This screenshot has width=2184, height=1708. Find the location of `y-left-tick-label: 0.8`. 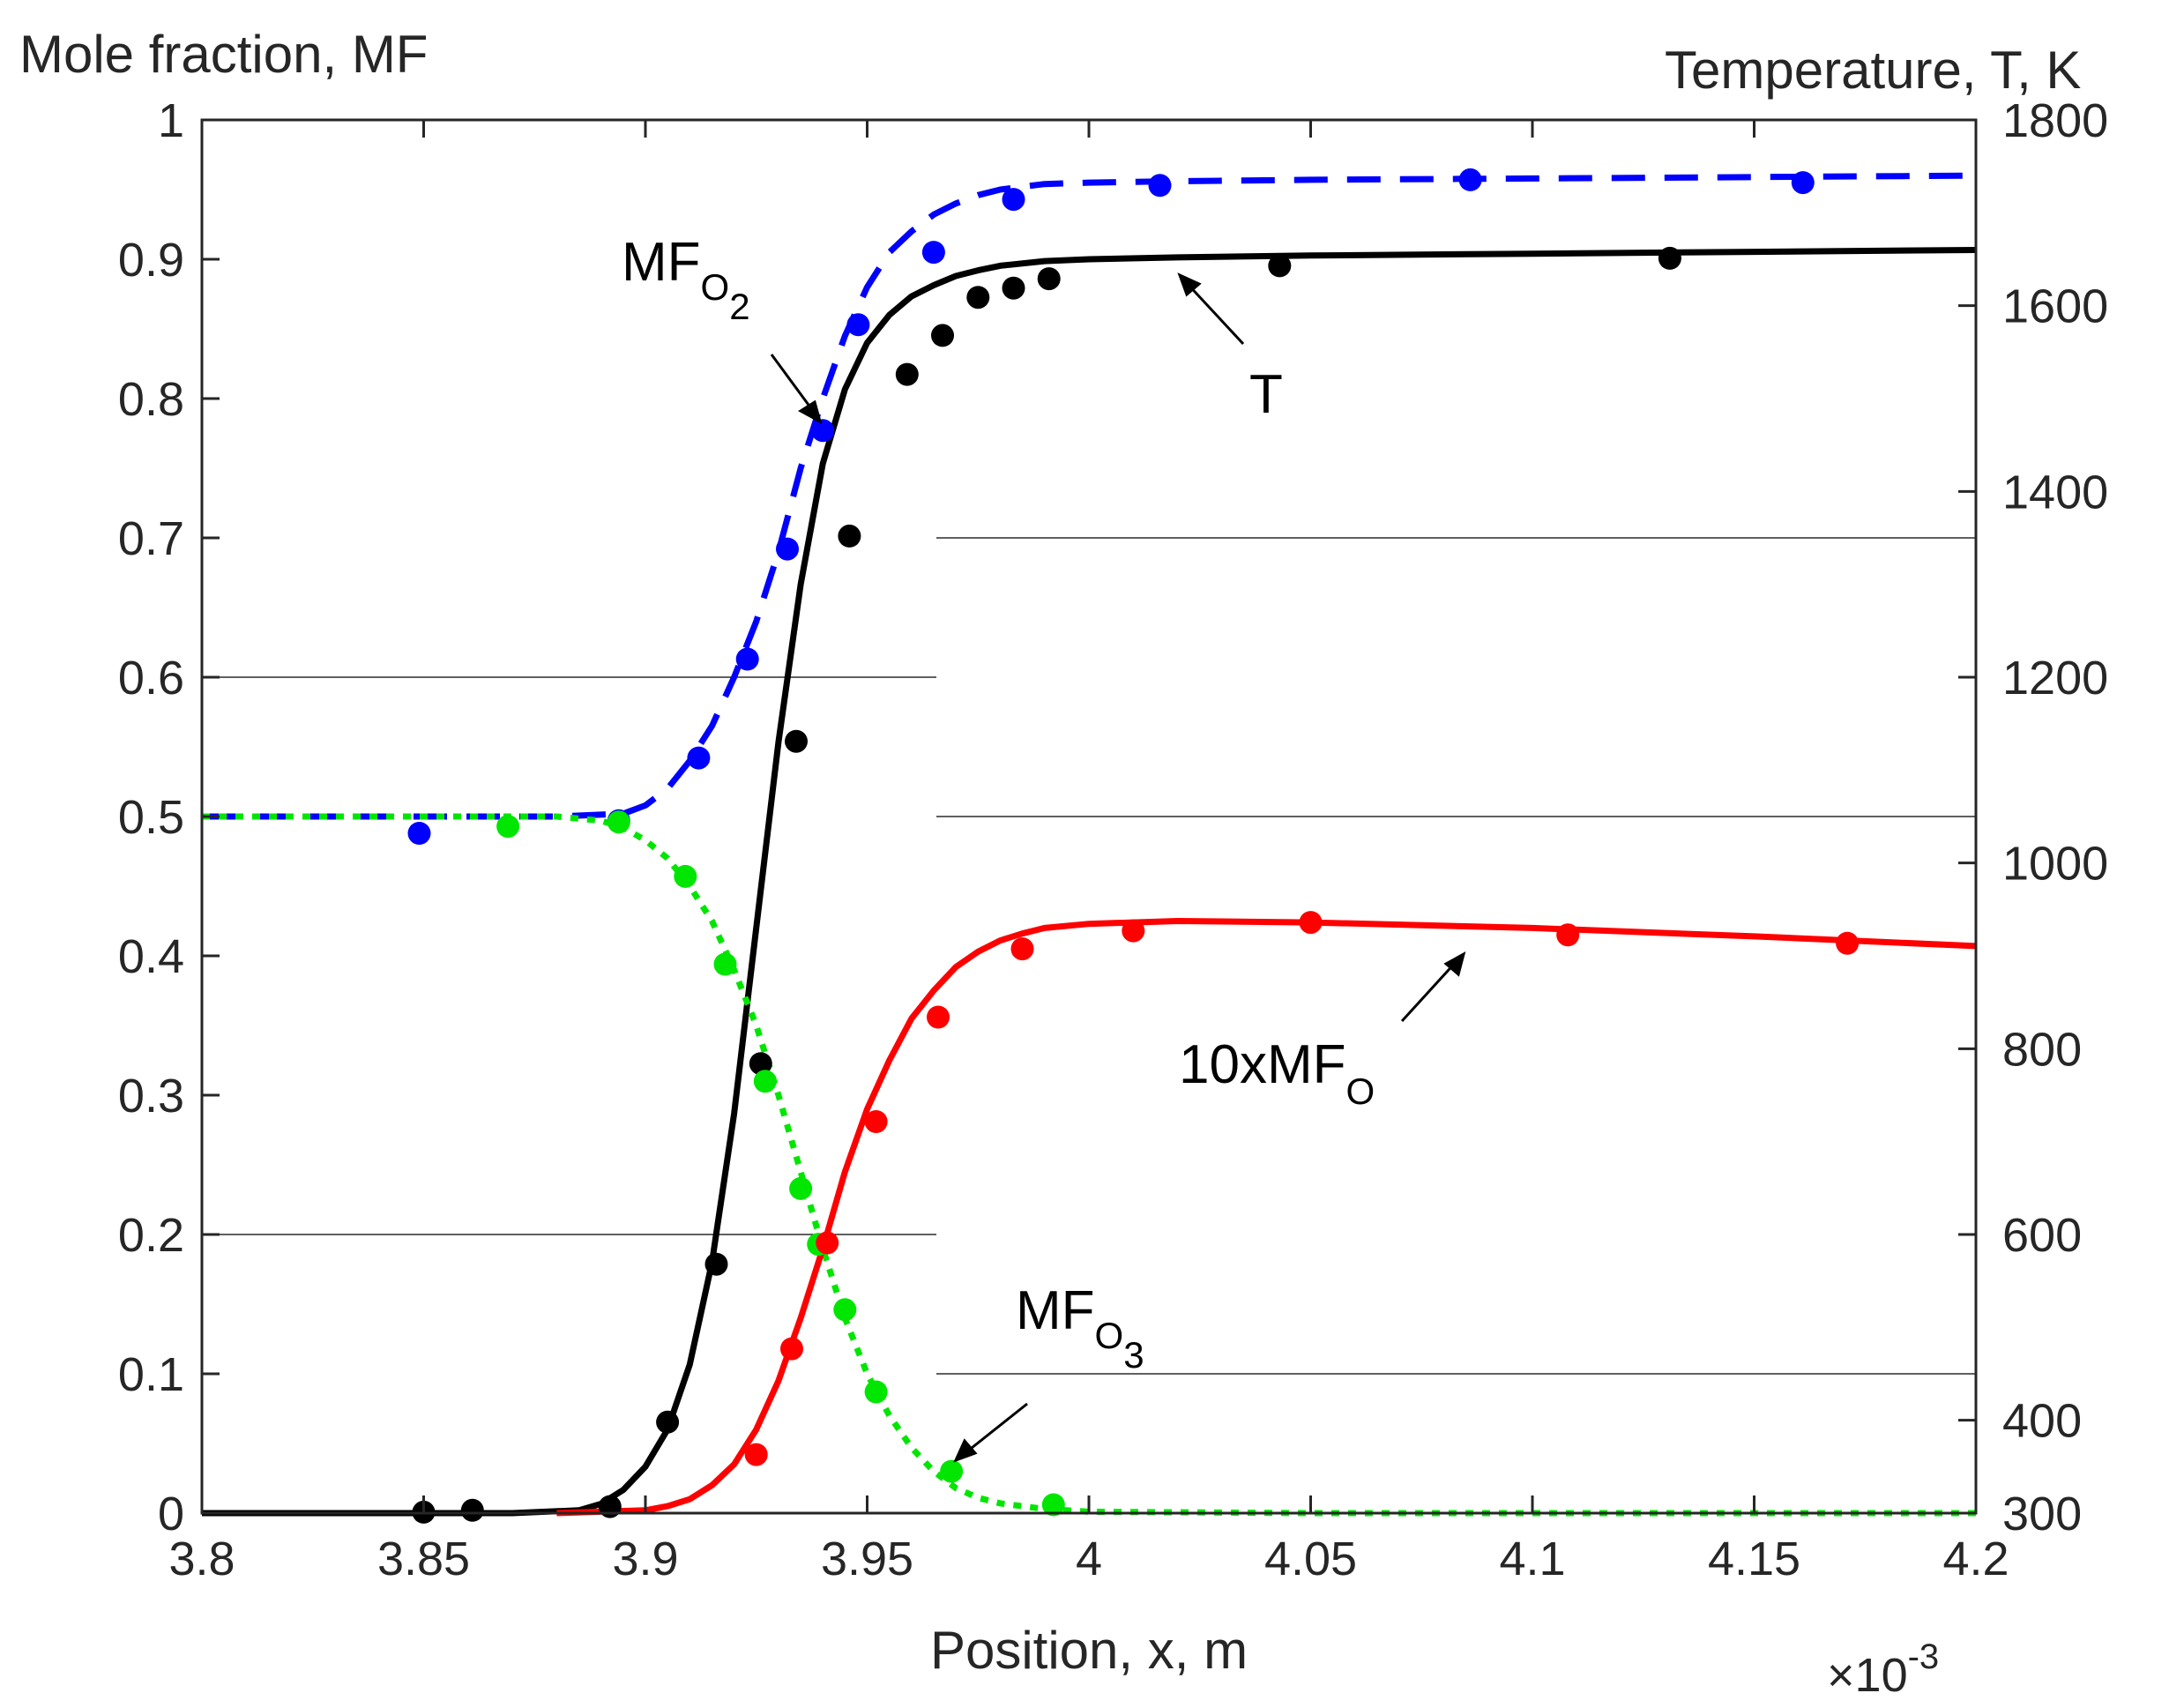

y-left-tick-label: 0.8 is located at coordinates (151, 399).